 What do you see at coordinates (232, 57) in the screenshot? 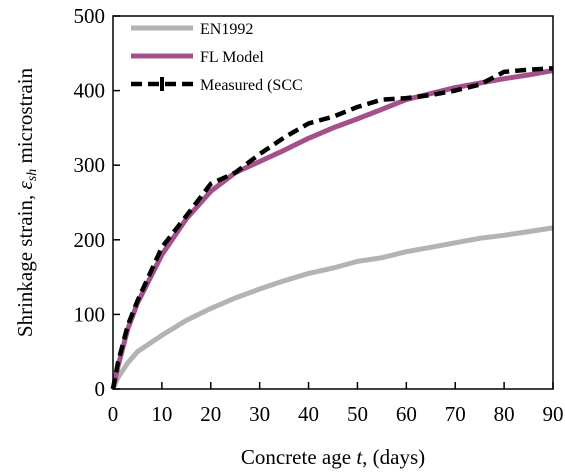
I see `legend-label-1: FL Model` at bounding box center [232, 57].